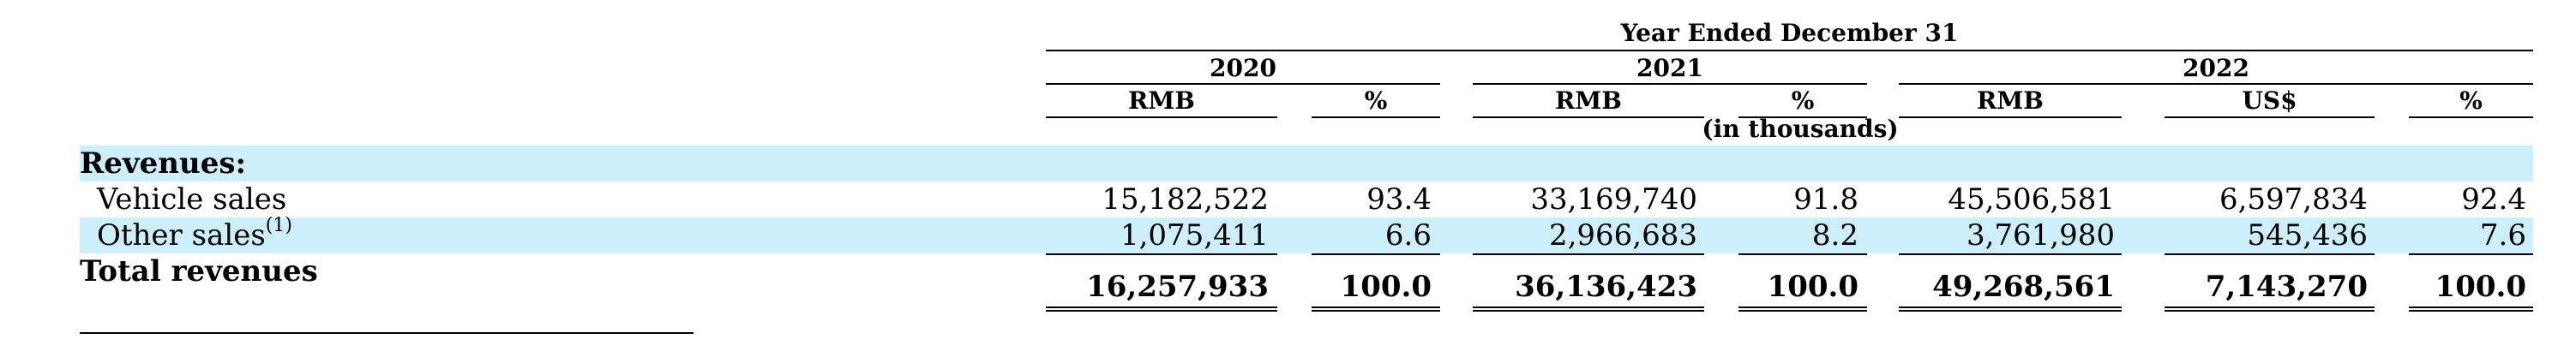  What do you see at coordinates (1825, 199) in the screenshot?
I see `cell-vehicle-sales-2021-percent: 91.8` at bounding box center [1825, 199].